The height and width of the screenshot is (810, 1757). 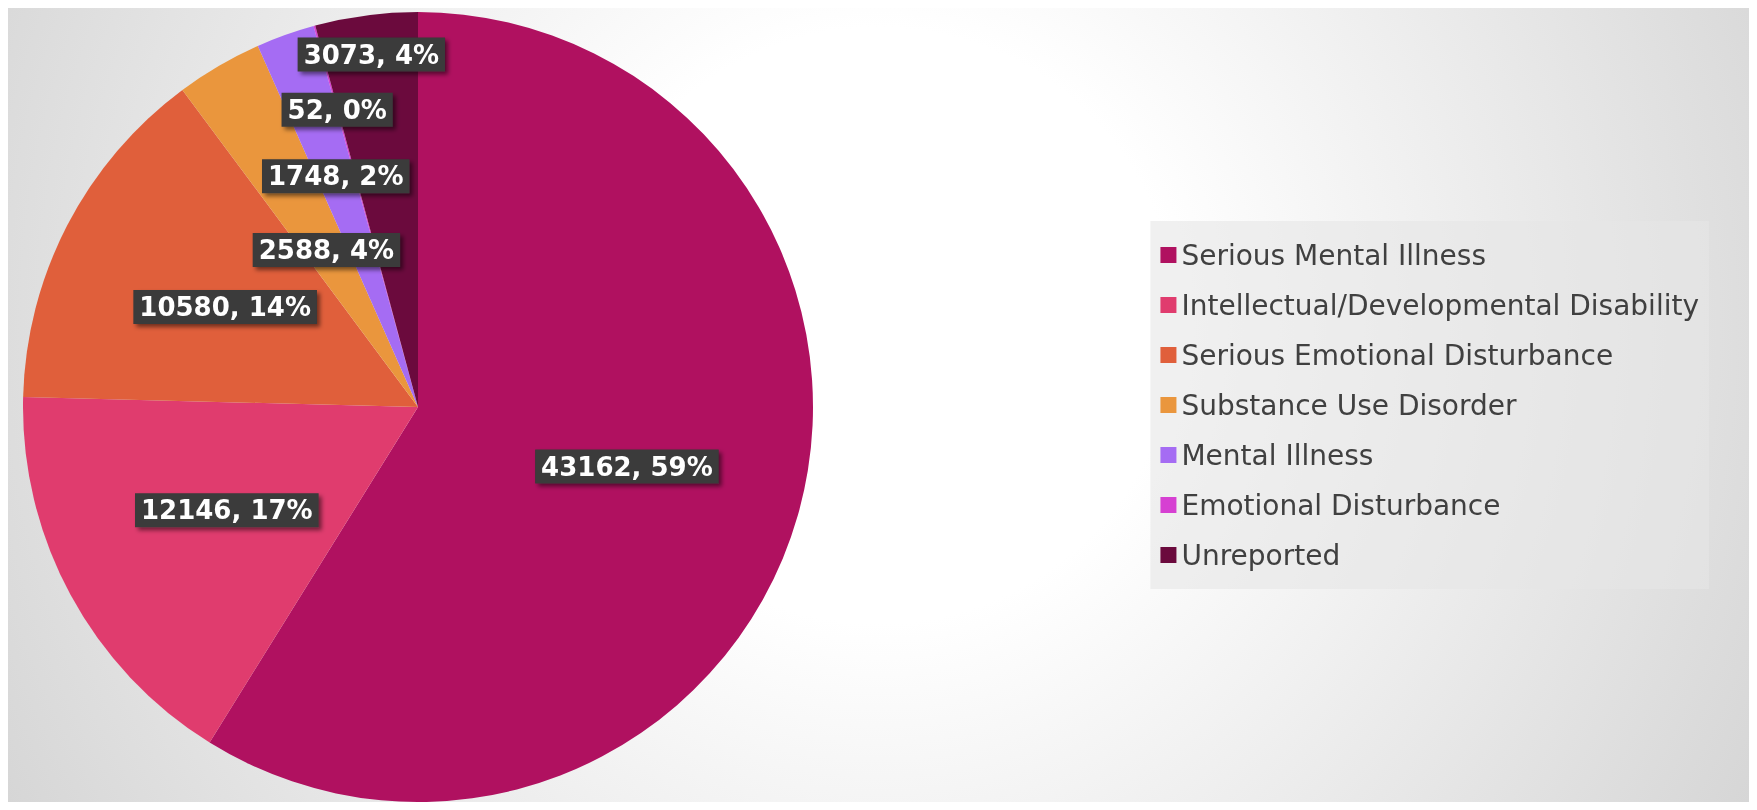 I want to click on data-label: 43162, 59%, so click(x=627, y=466).